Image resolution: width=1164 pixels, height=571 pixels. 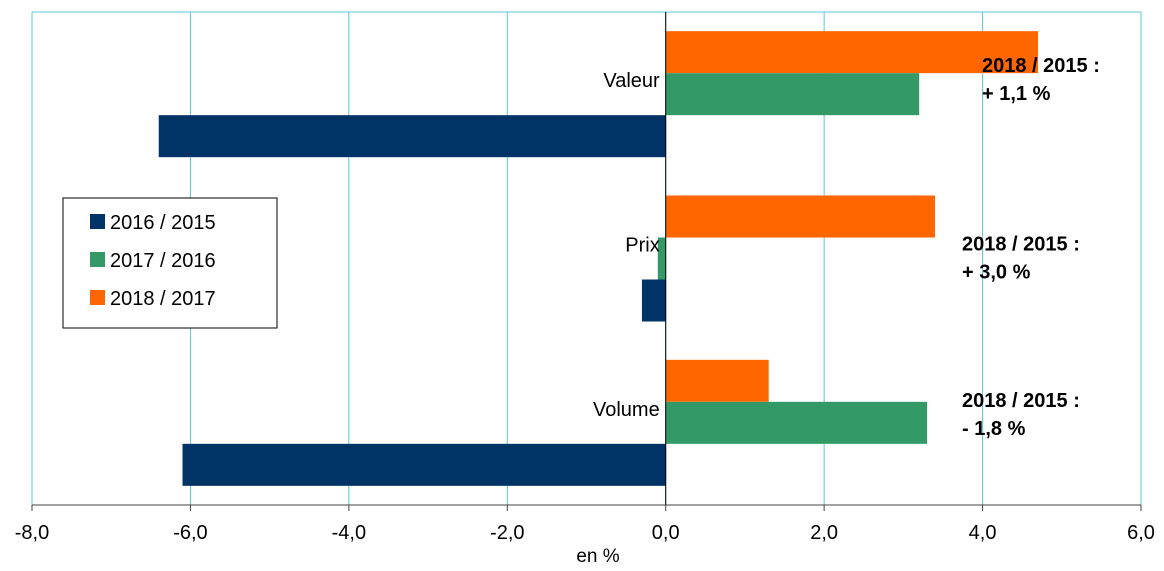 I want to click on x-tick-label-0: -8,0, so click(x=32, y=533).